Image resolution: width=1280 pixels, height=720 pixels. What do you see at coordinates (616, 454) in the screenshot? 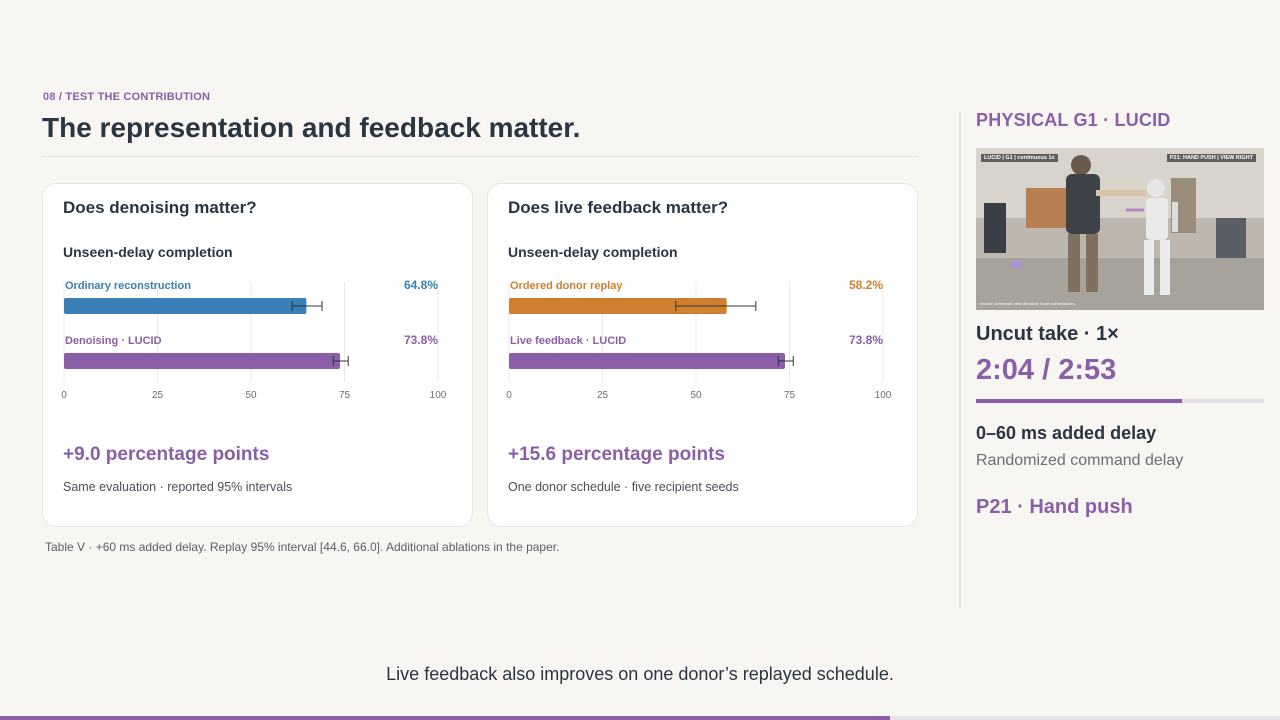
I see `delta-value: +15.6 percentage points` at bounding box center [616, 454].